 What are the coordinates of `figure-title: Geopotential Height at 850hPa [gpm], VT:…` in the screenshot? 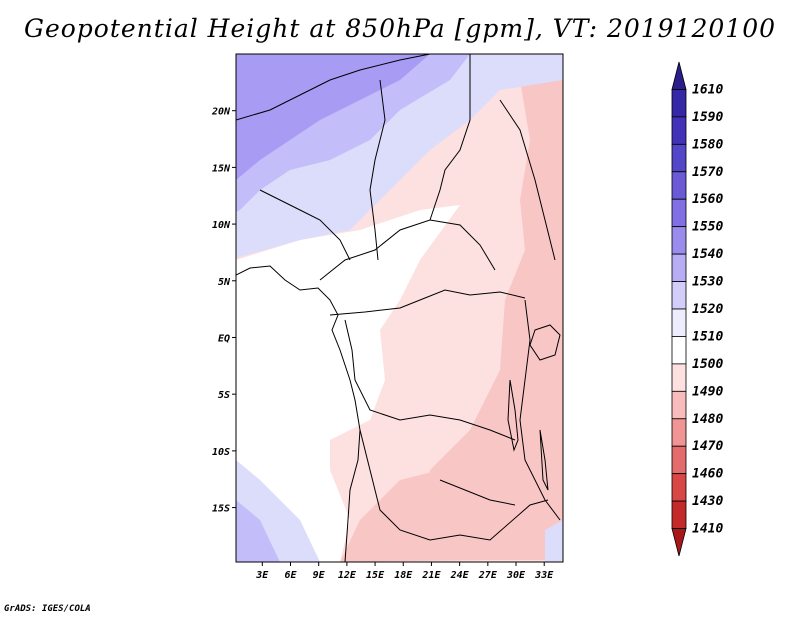 It's located at (400, 28).